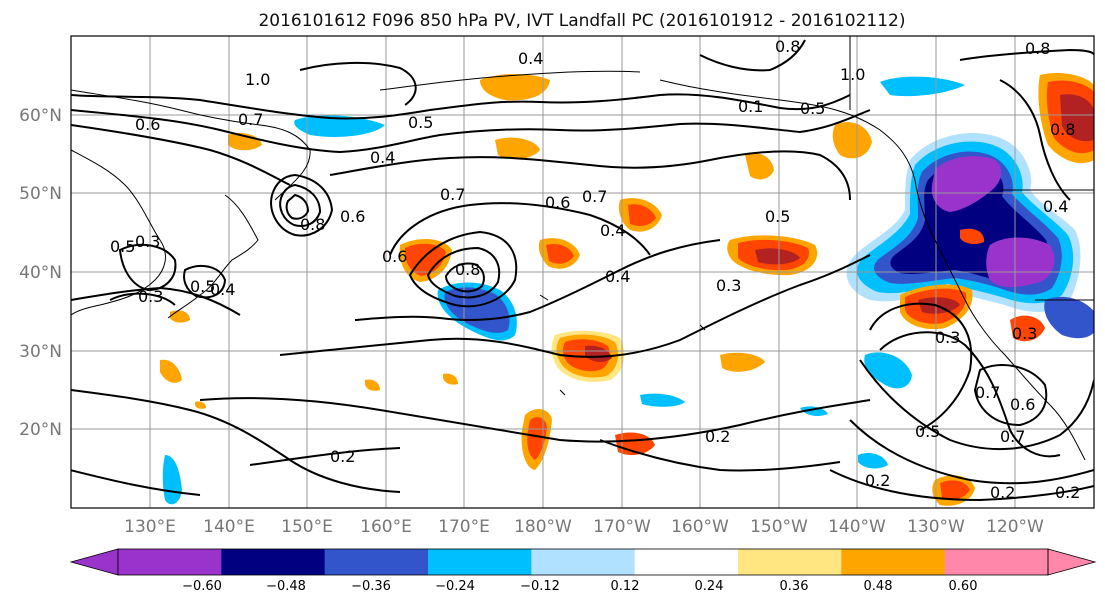 The image size is (1105, 601). Describe the element at coordinates (450, 379) in the screenshot. I see `pv-pos-blob-tiny2` at that location.